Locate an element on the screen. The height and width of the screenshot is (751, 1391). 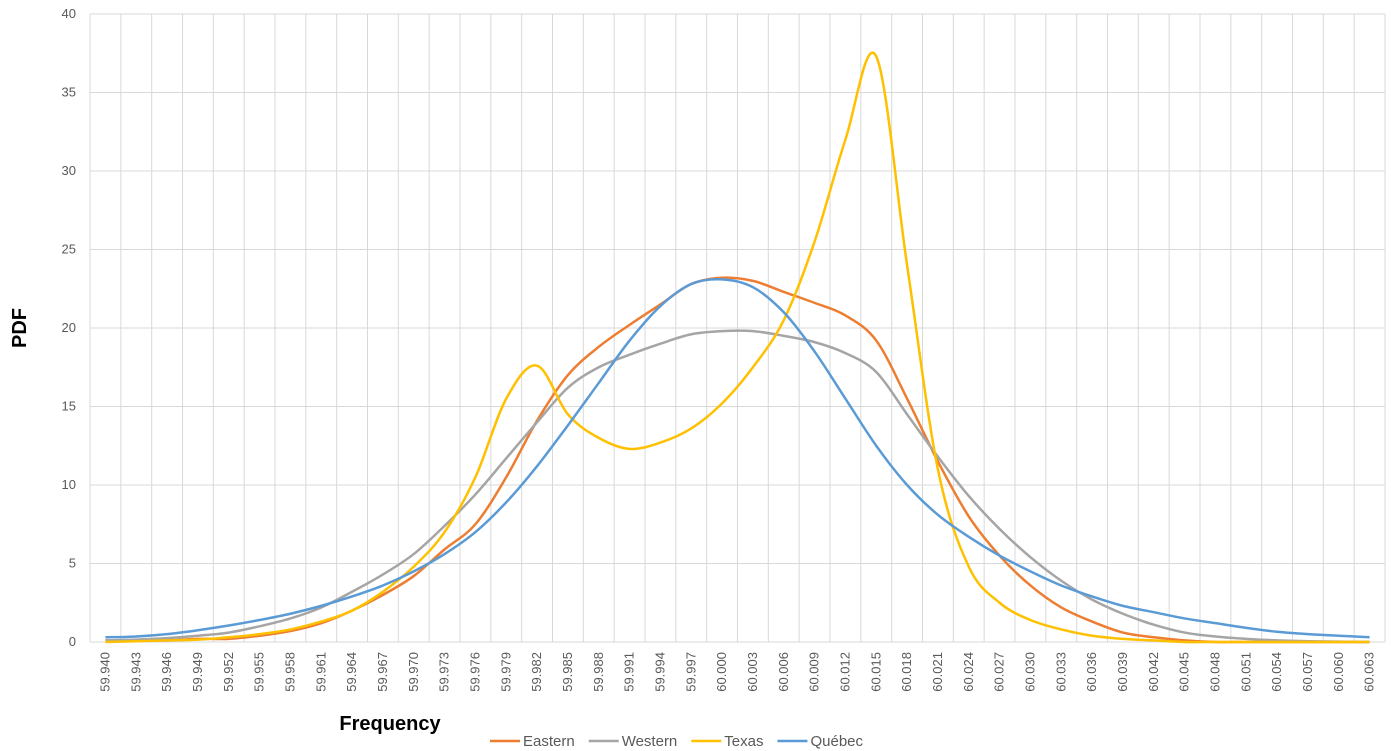
x-tick-label: 60.033 is located at coordinates (1060, 672).